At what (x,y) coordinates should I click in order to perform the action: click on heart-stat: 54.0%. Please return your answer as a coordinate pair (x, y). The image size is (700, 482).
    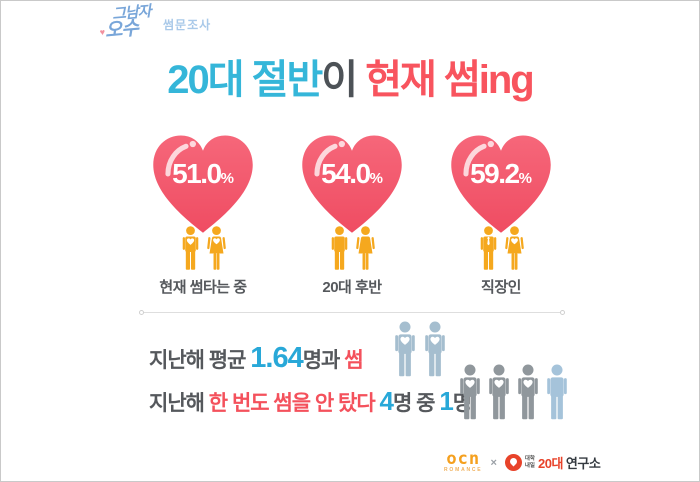
    Looking at the image, I should click on (352, 183).